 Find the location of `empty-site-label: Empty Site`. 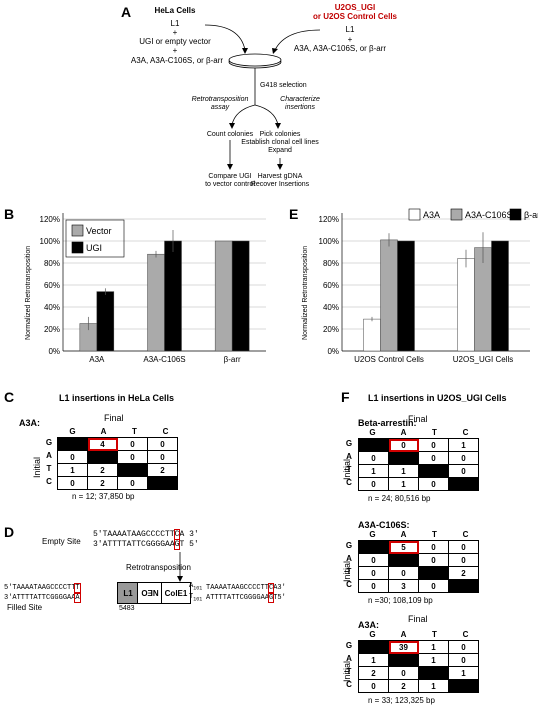

empty-site-label: Empty Site is located at coordinates (61, 541).